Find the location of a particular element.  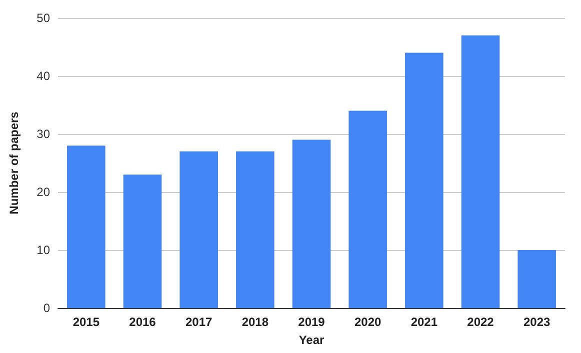

y-tick-label: 50 is located at coordinates (43, 18).